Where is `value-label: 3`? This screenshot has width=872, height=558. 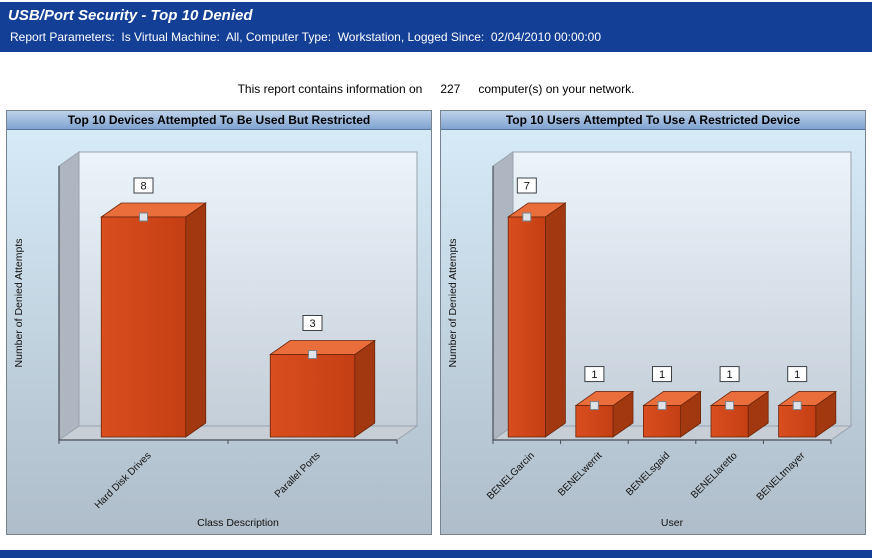
value-label: 3 is located at coordinates (312, 324).